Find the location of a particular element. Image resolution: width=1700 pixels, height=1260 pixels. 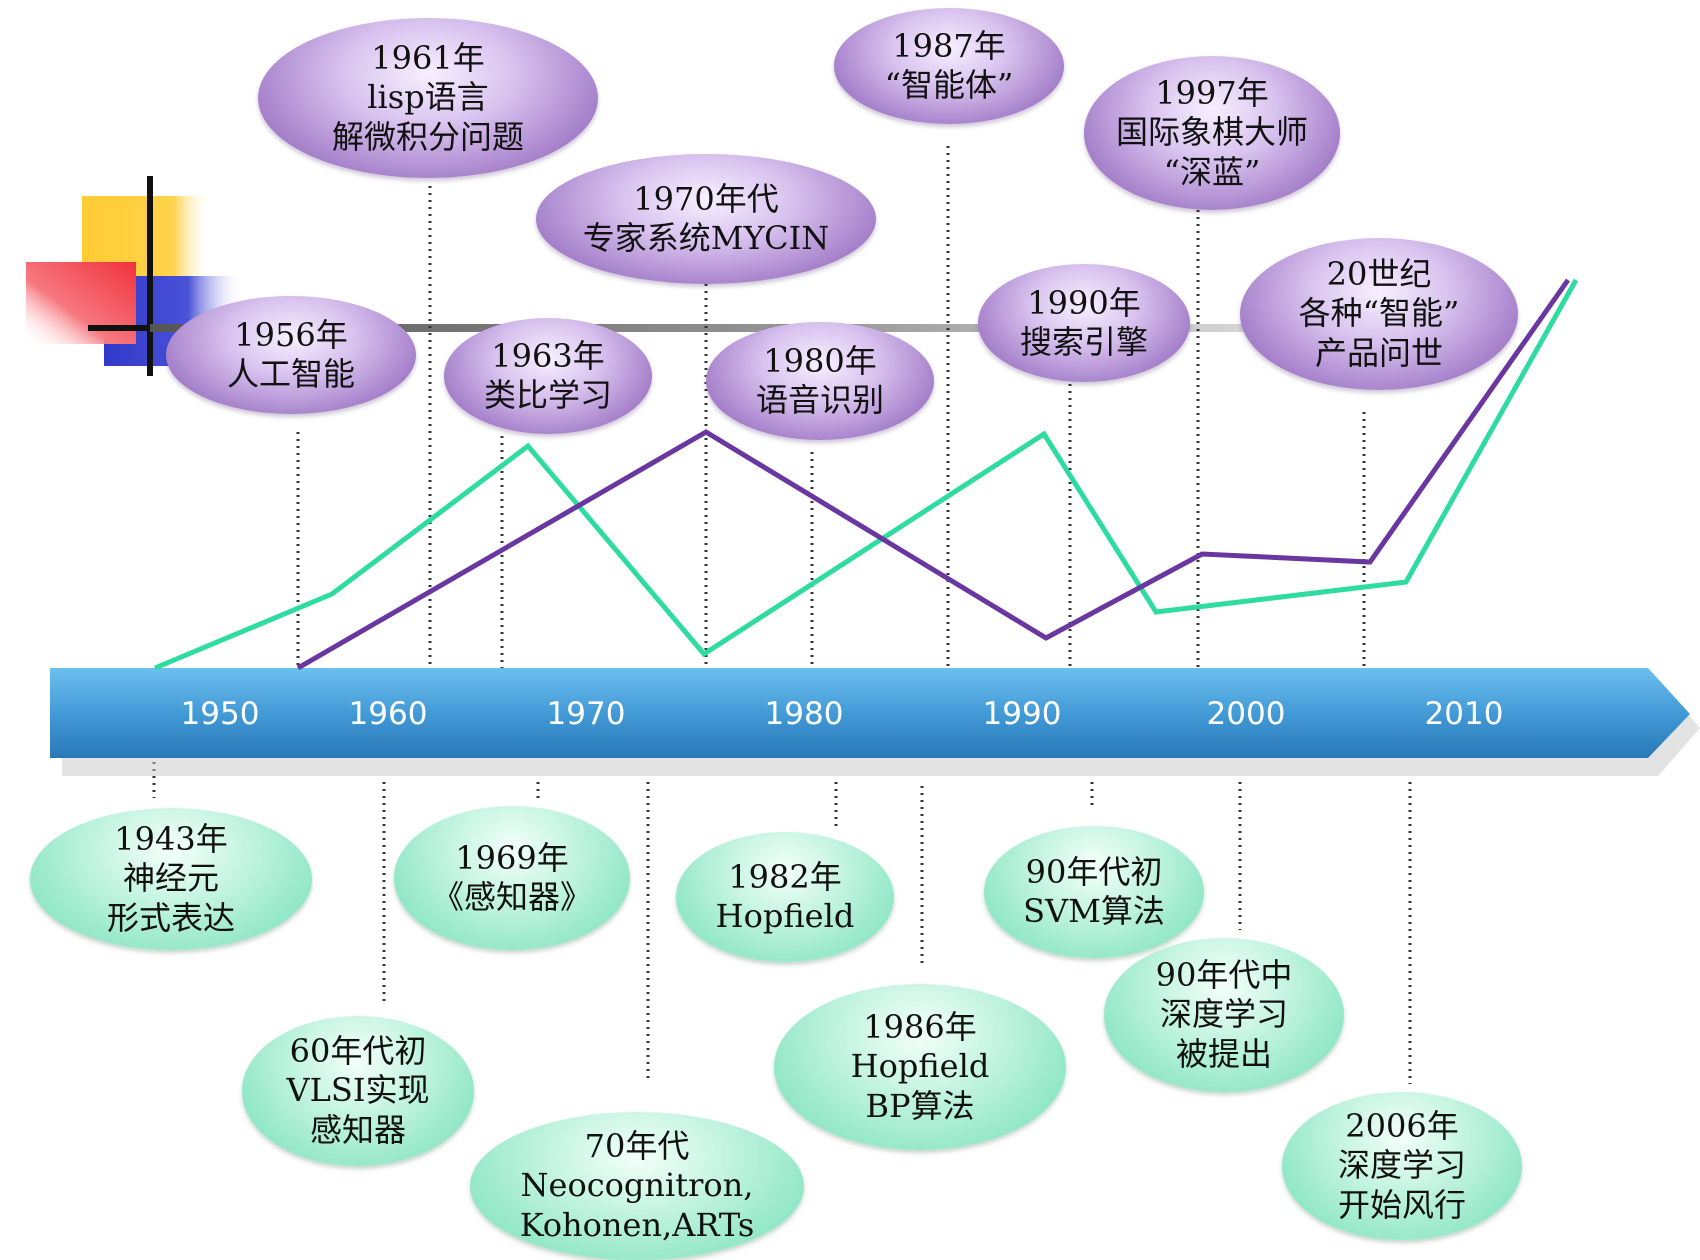

event-bubble-2006: 2006年 深度学习 开始风行 is located at coordinates (1402, 1166).